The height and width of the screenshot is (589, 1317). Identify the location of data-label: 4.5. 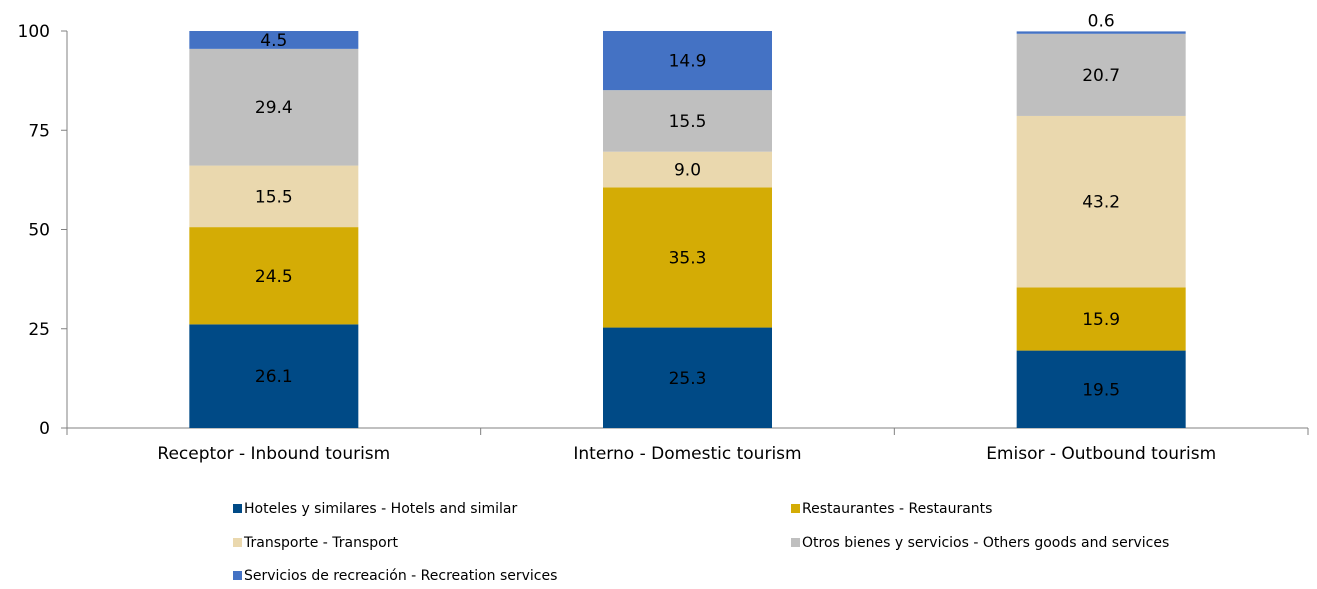
(273, 41).